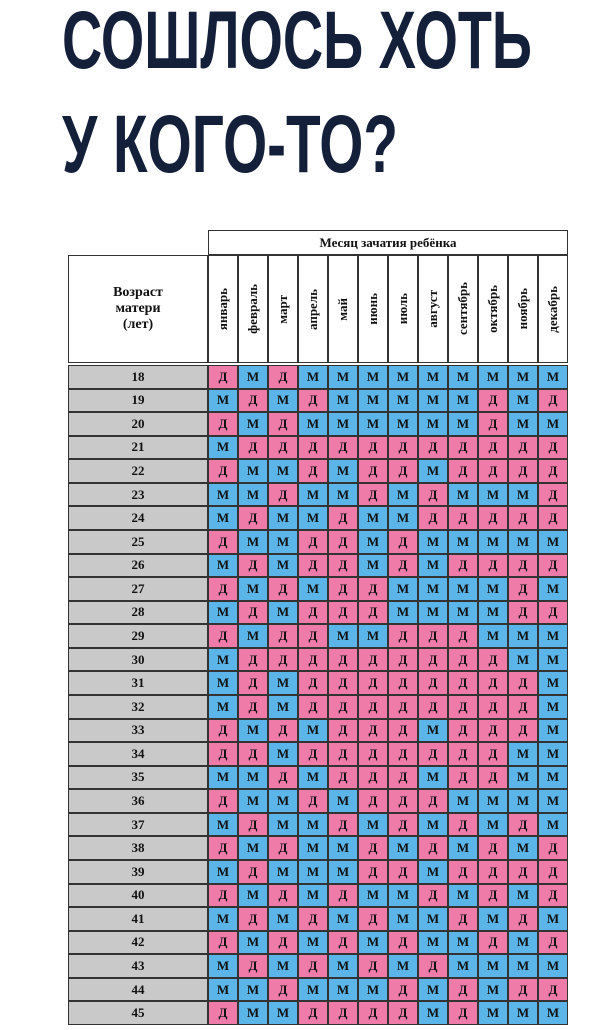 This screenshot has width=600, height=1030. Describe the element at coordinates (138, 683) in the screenshot. I see `age-cell: 31` at that location.